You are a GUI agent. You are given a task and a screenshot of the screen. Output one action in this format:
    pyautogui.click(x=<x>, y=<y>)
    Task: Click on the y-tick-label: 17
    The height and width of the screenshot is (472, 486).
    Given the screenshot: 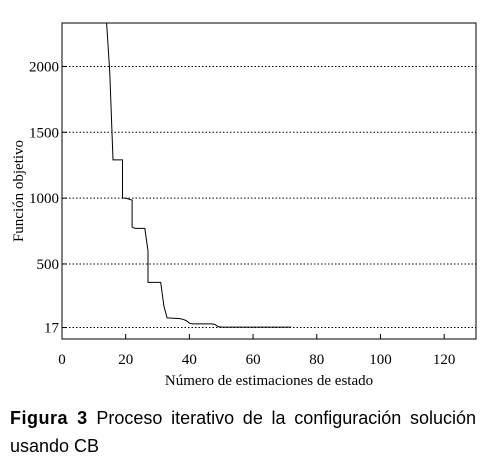 What is the action you would take?
    pyautogui.click(x=52, y=329)
    